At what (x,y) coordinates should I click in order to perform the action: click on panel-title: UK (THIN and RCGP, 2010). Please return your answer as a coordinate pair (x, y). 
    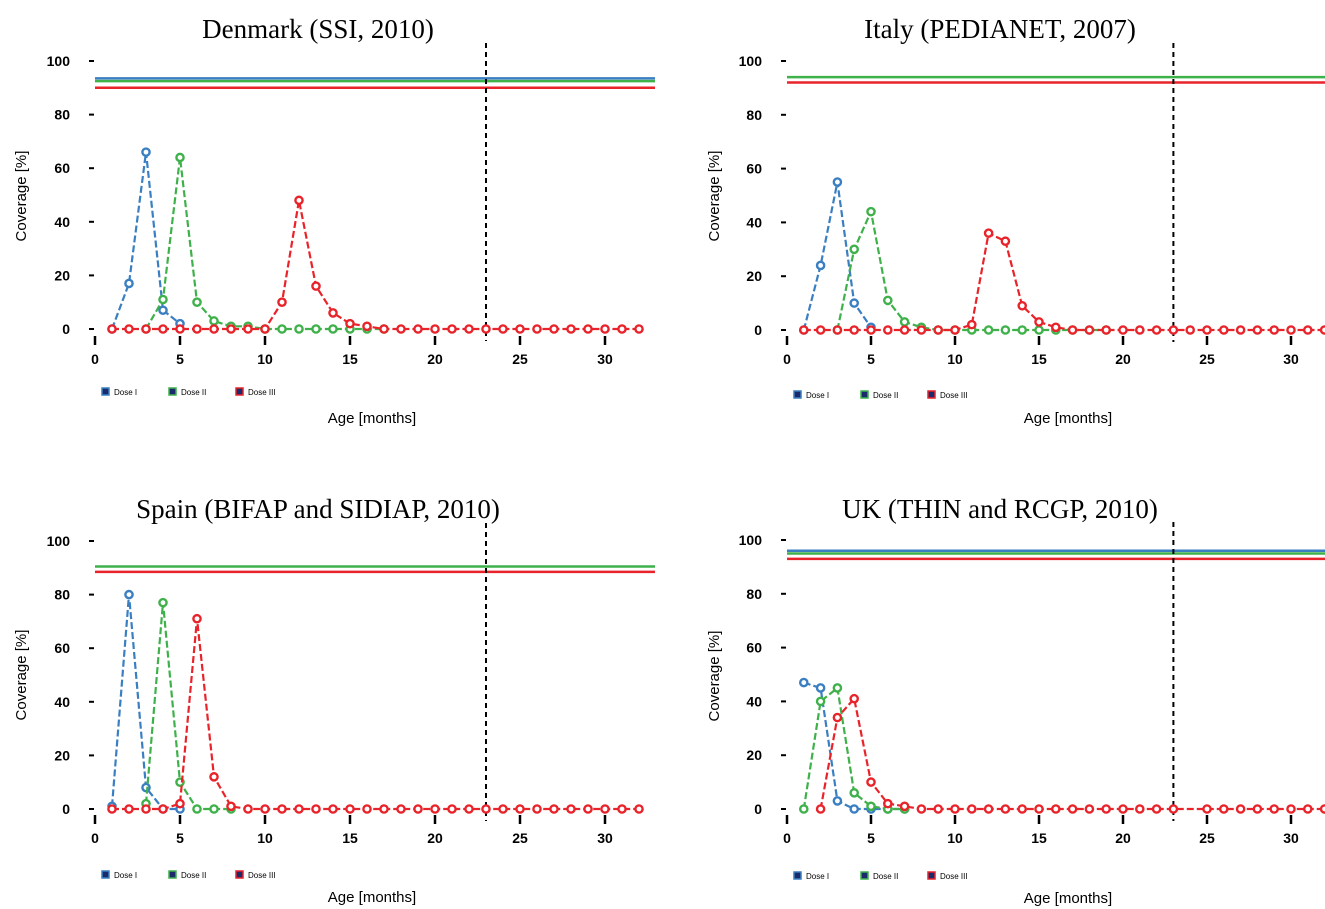
    Looking at the image, I should click on (1000, 509).